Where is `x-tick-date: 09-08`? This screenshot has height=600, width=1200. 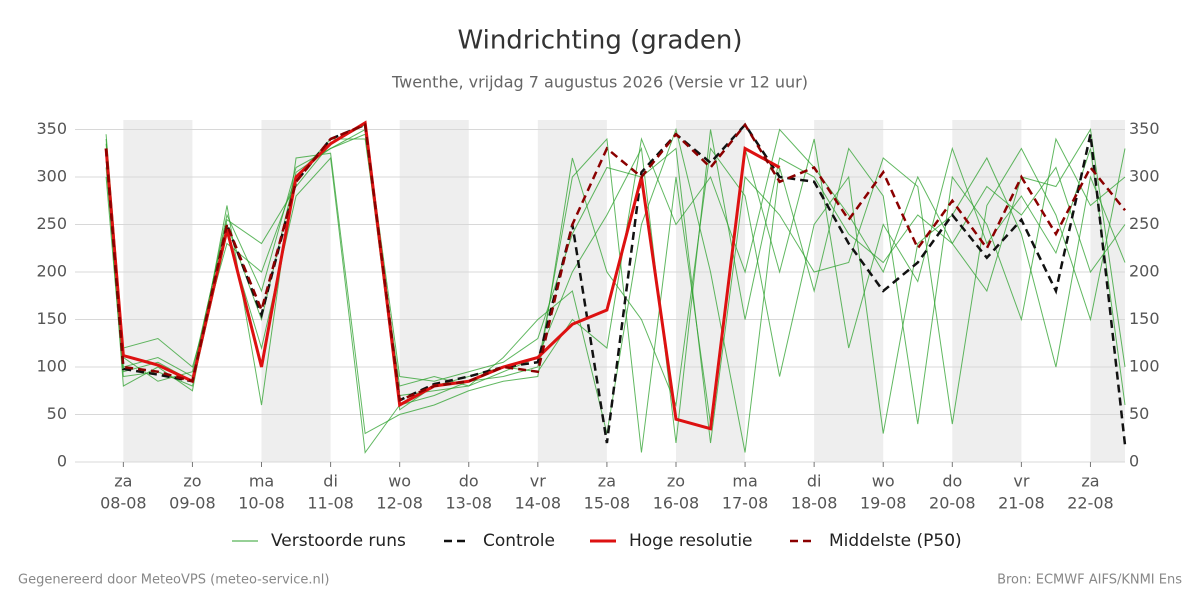 x-tick-date: 09-08 is located at coordinates (192, 503).